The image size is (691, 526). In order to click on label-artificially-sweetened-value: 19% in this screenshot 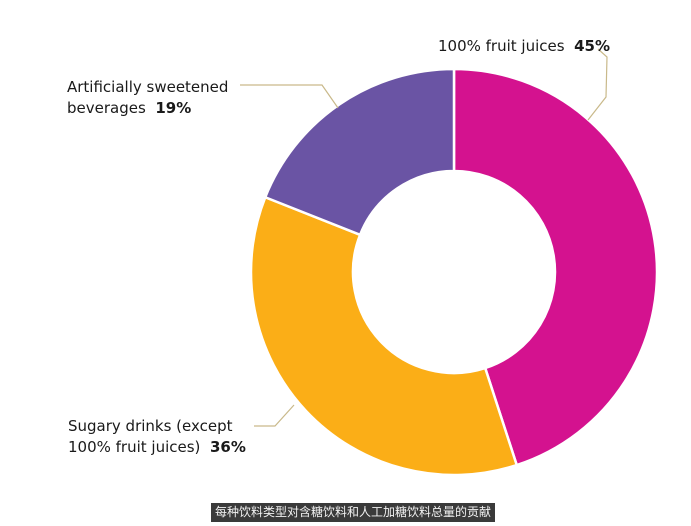, I will do `click(173, 108)`.